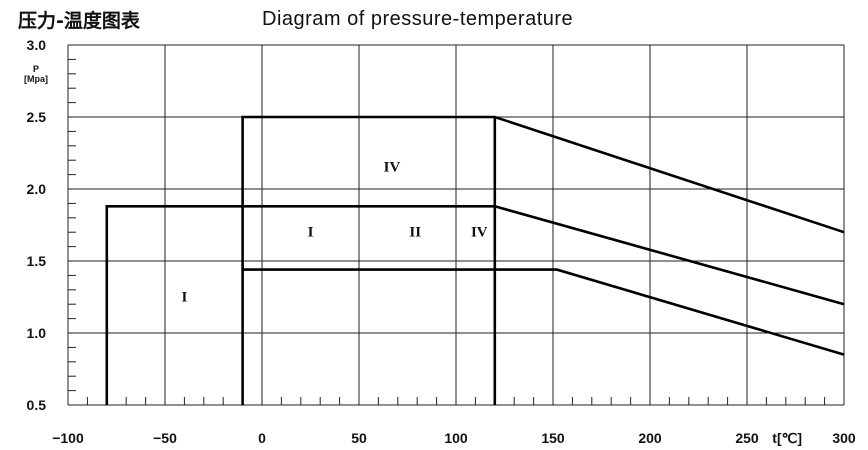 The width and height of the screenshot is (868, 450). What do you see at coordinates (37, 333) in the screenshot?
I see `y-tick-label: 1.0` at bounding box center [37, 333].